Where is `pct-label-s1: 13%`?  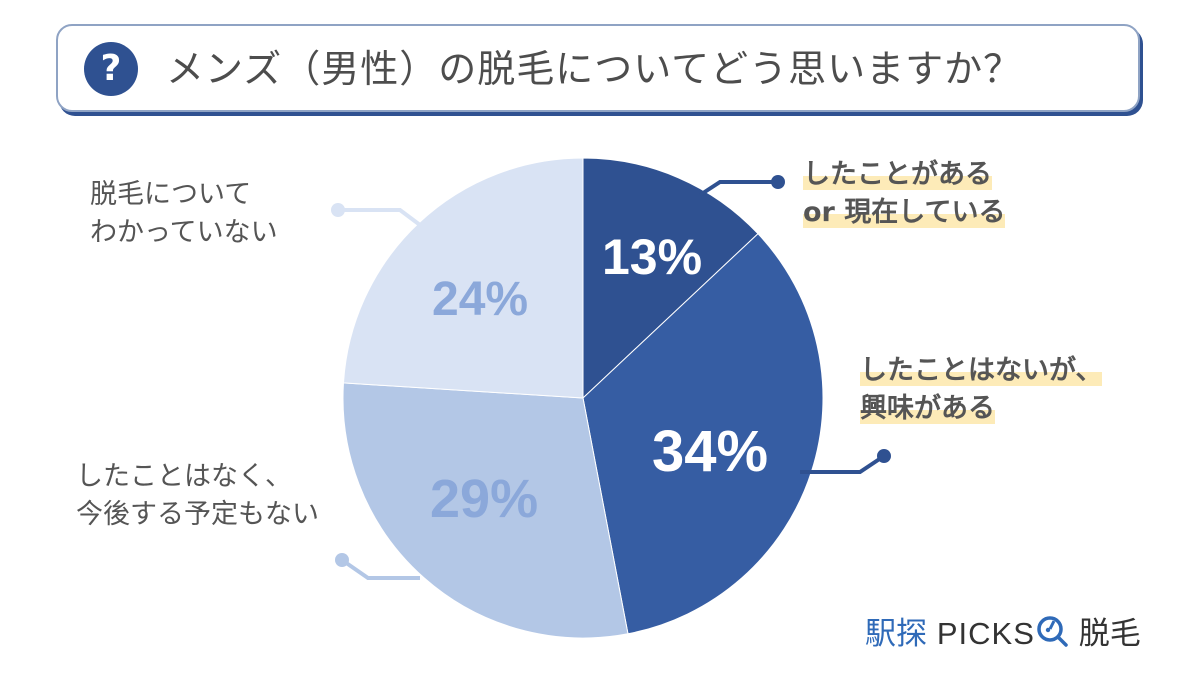
pct-label-s1: 13% is located at coordinates (652, 257).